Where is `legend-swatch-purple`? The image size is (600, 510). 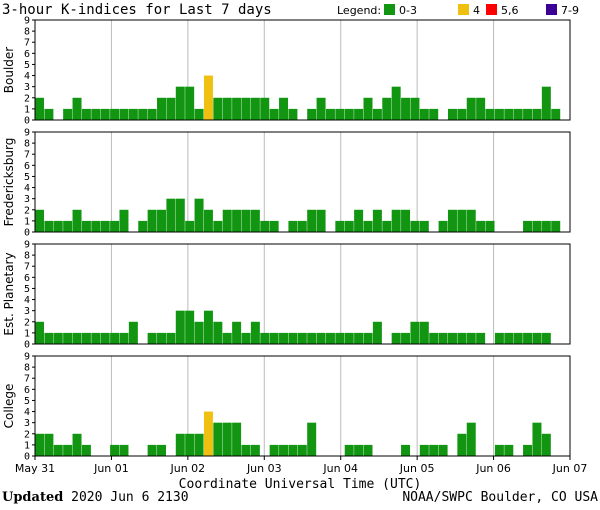
legend-swatch-purple is located at coordinates (551, 9).